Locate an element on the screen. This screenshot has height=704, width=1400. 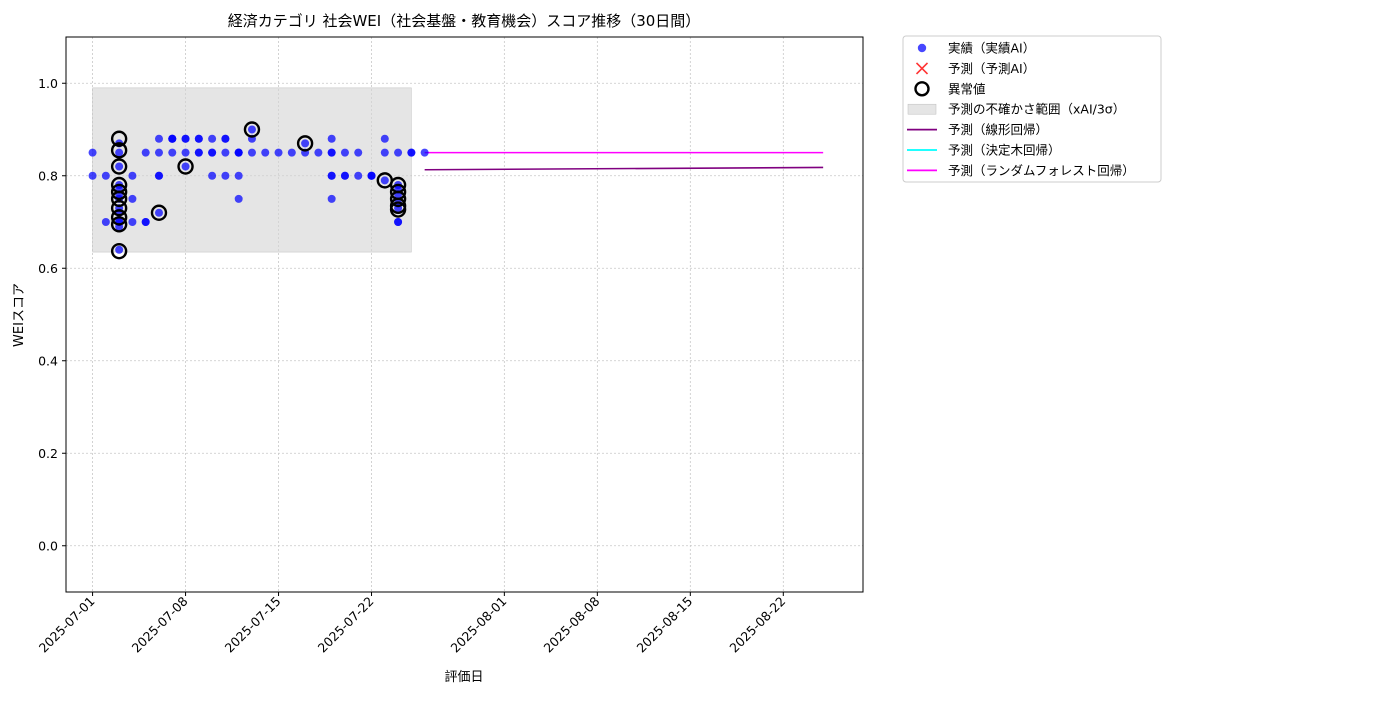
uncertainty-band-rect is located at coordinates (252, 170).